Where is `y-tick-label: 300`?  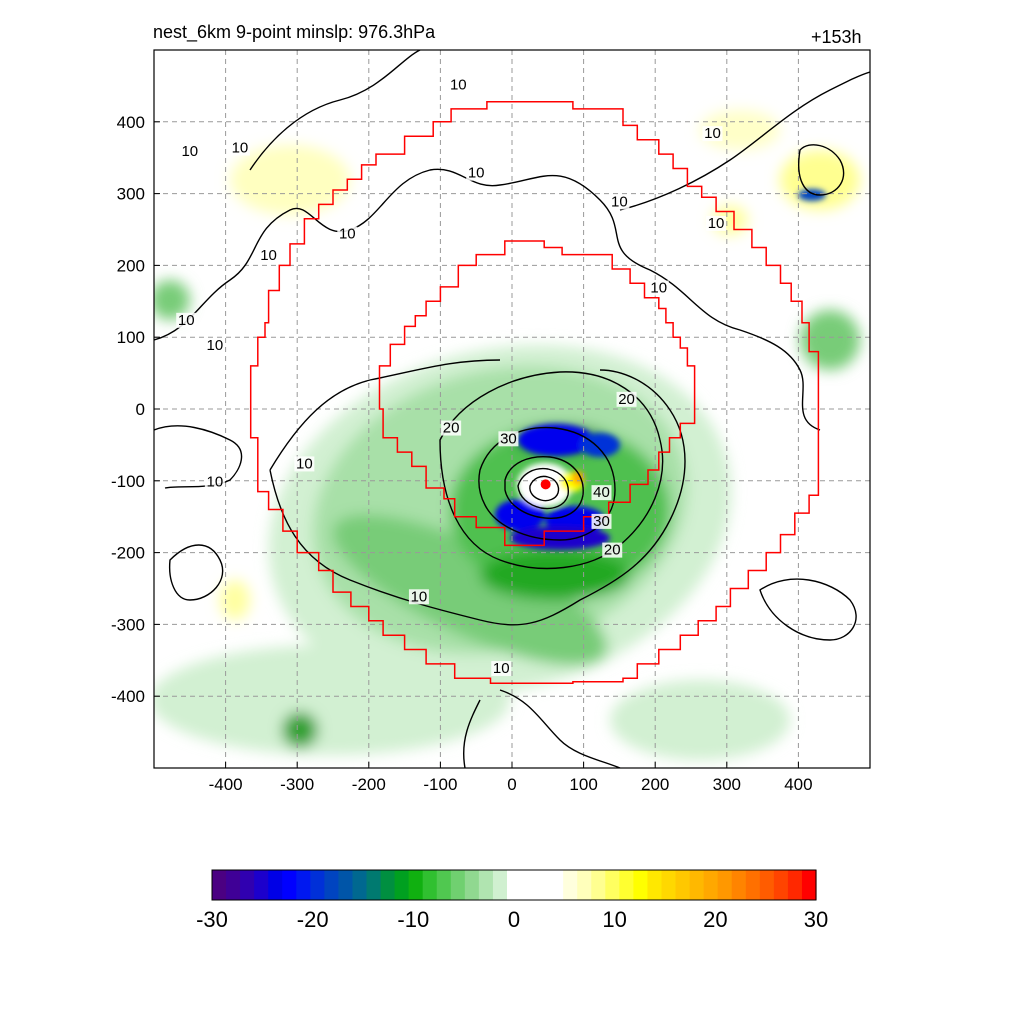 y-tick-label: 300 is located at coordinates (131, 194).